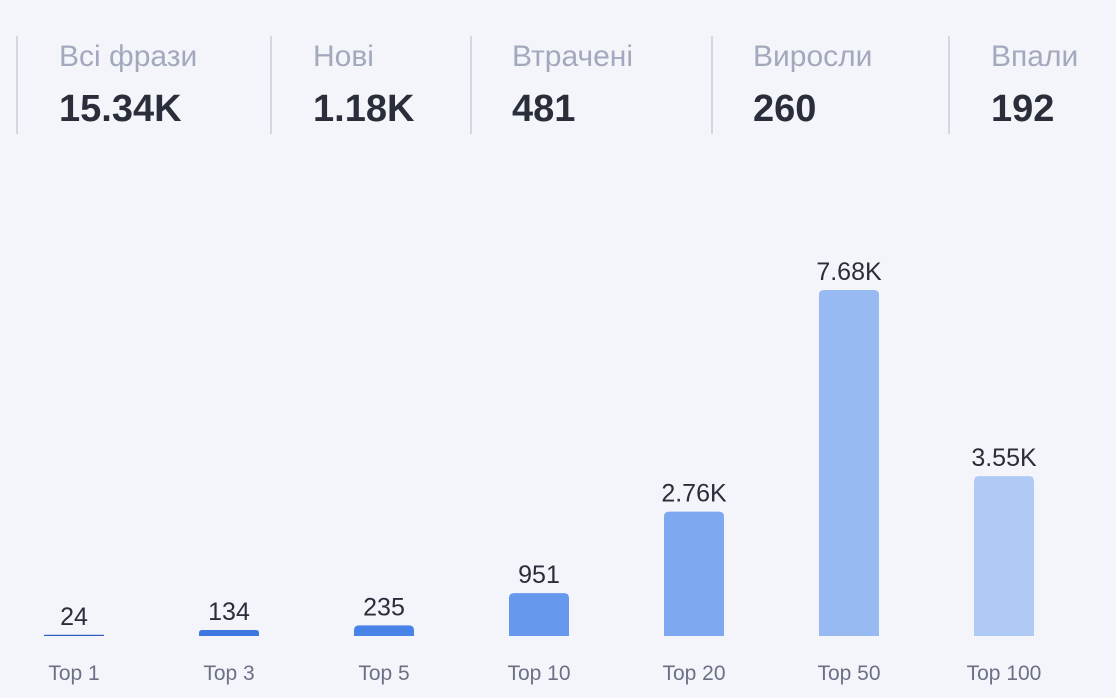 The width and height of the screenshot is (1116, 698). What do you see at coordinates (1035, 56) in the screenshot?
I see `stat-label: Впали` at bounding box center [1035, 56].